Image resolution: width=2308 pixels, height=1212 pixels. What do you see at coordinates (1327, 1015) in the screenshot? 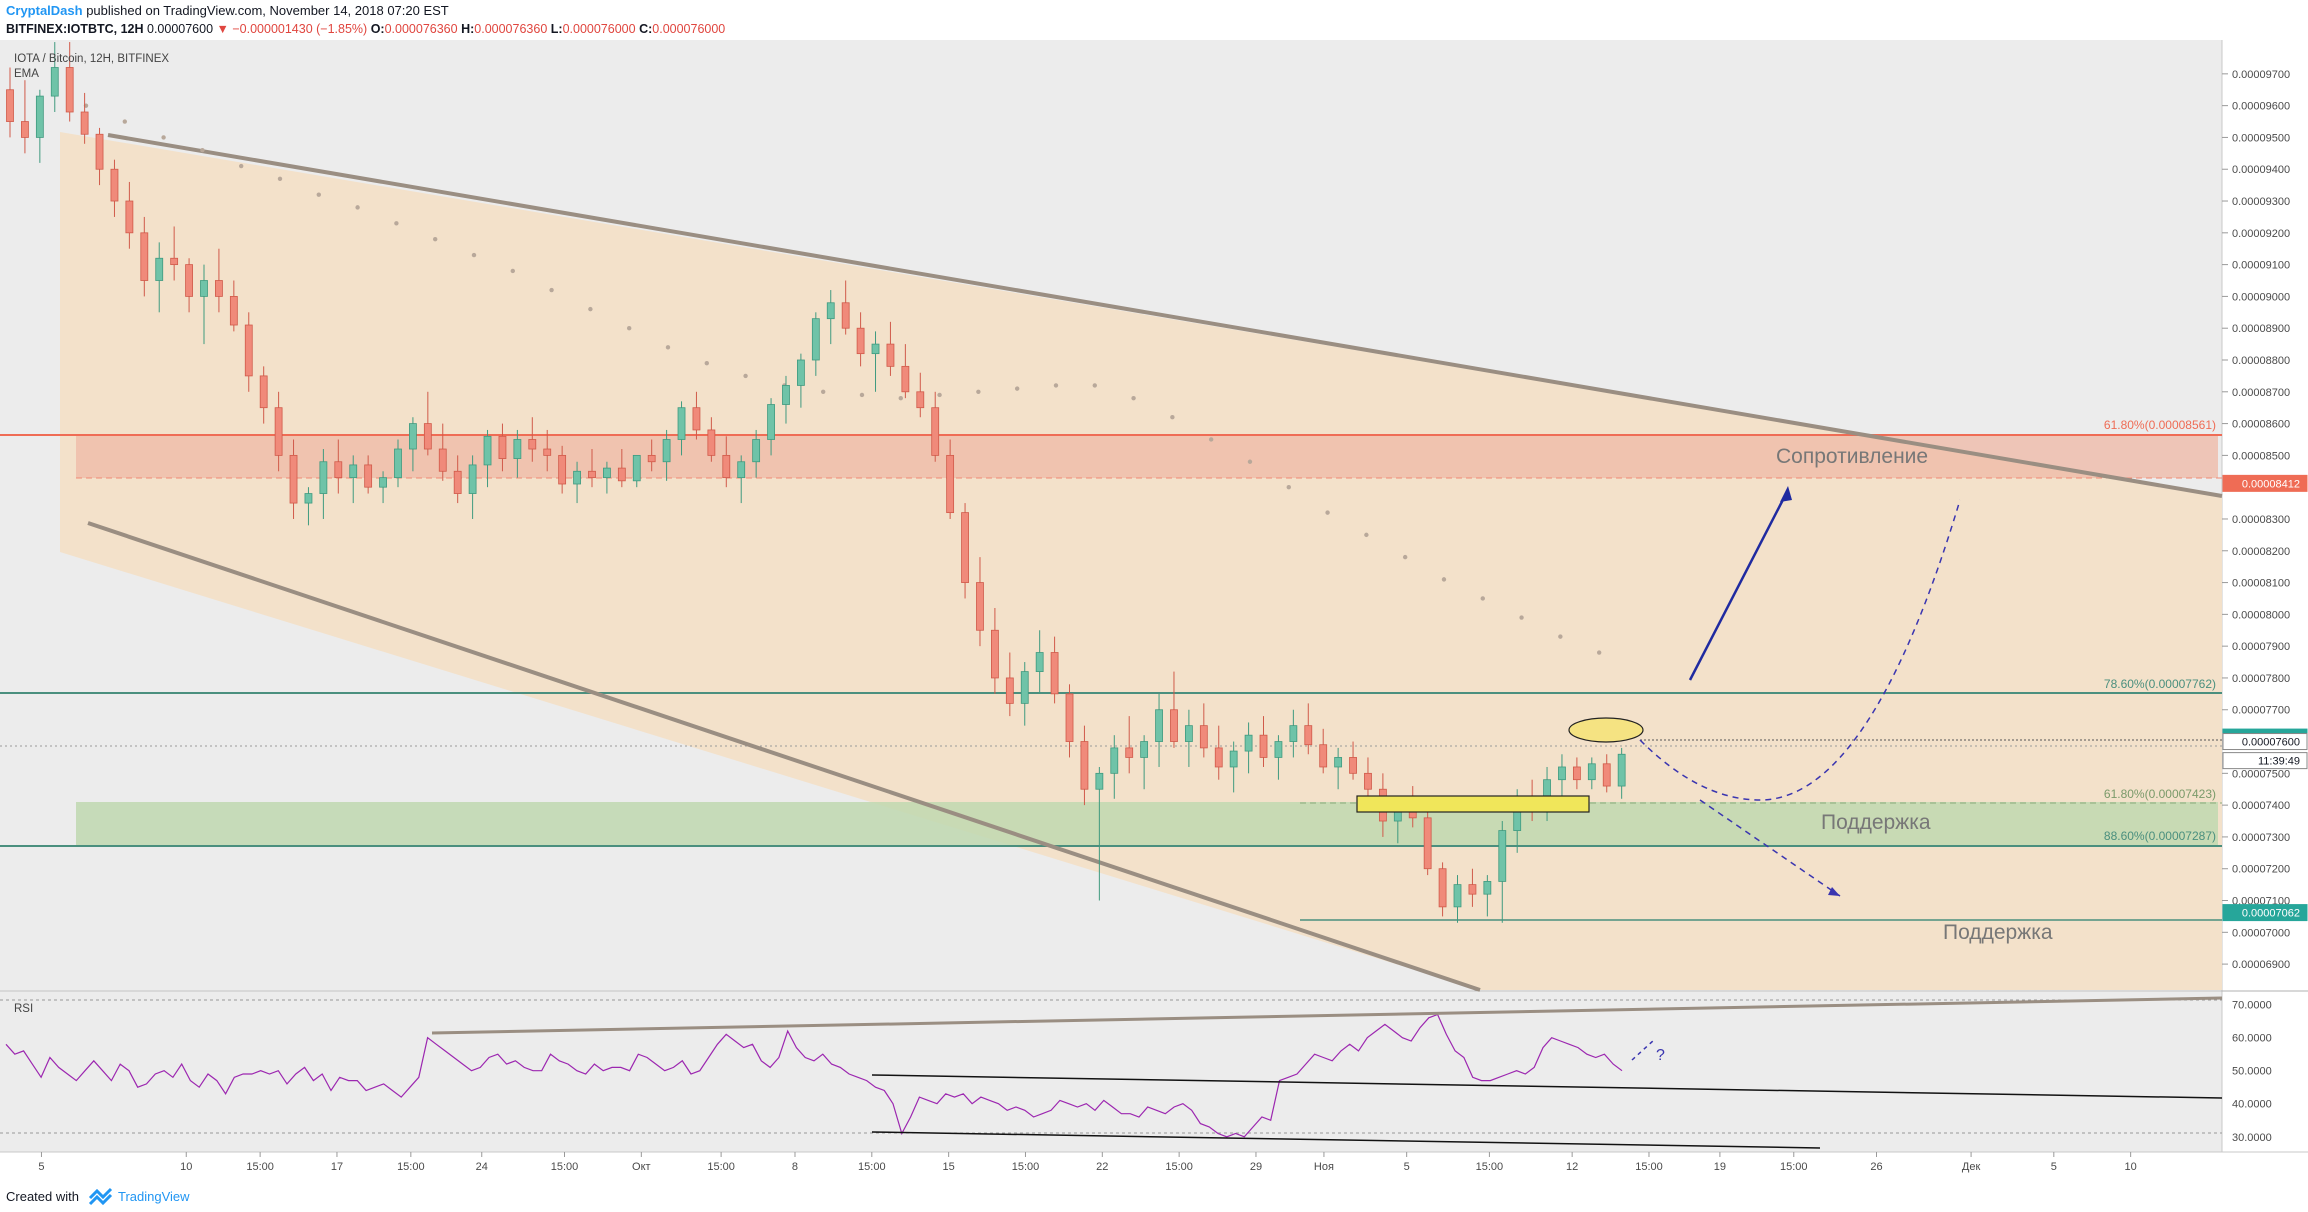
I see `rsi-resistance-trendline` at bounding box center [1327, 1015].